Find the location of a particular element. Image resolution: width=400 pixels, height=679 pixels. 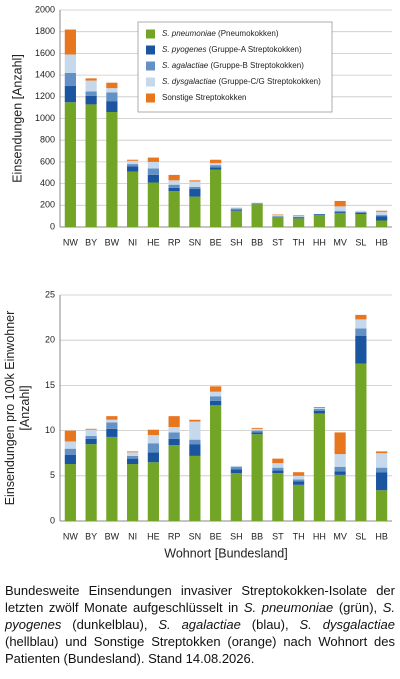

x-axis-label: Wohnort [Bundesland] is located at coordinates (225, 553).